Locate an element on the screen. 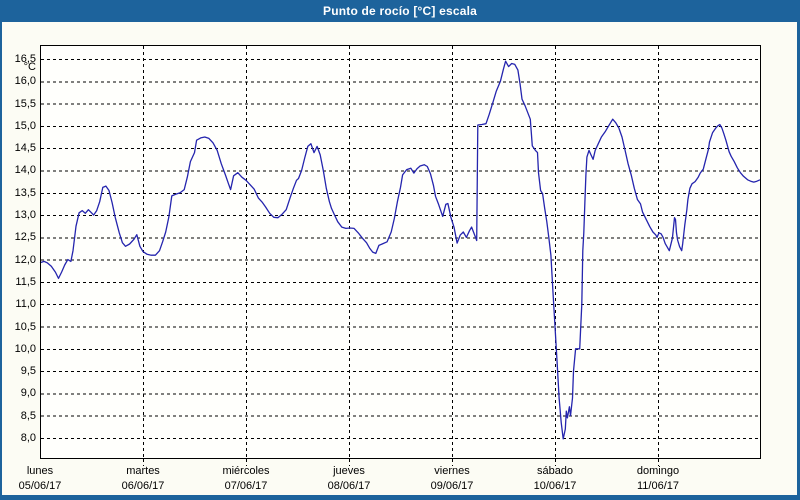 The width and height of the screenshot is (800, 500). y-tick-label: 16,5 is located at coordinates (25, 59).